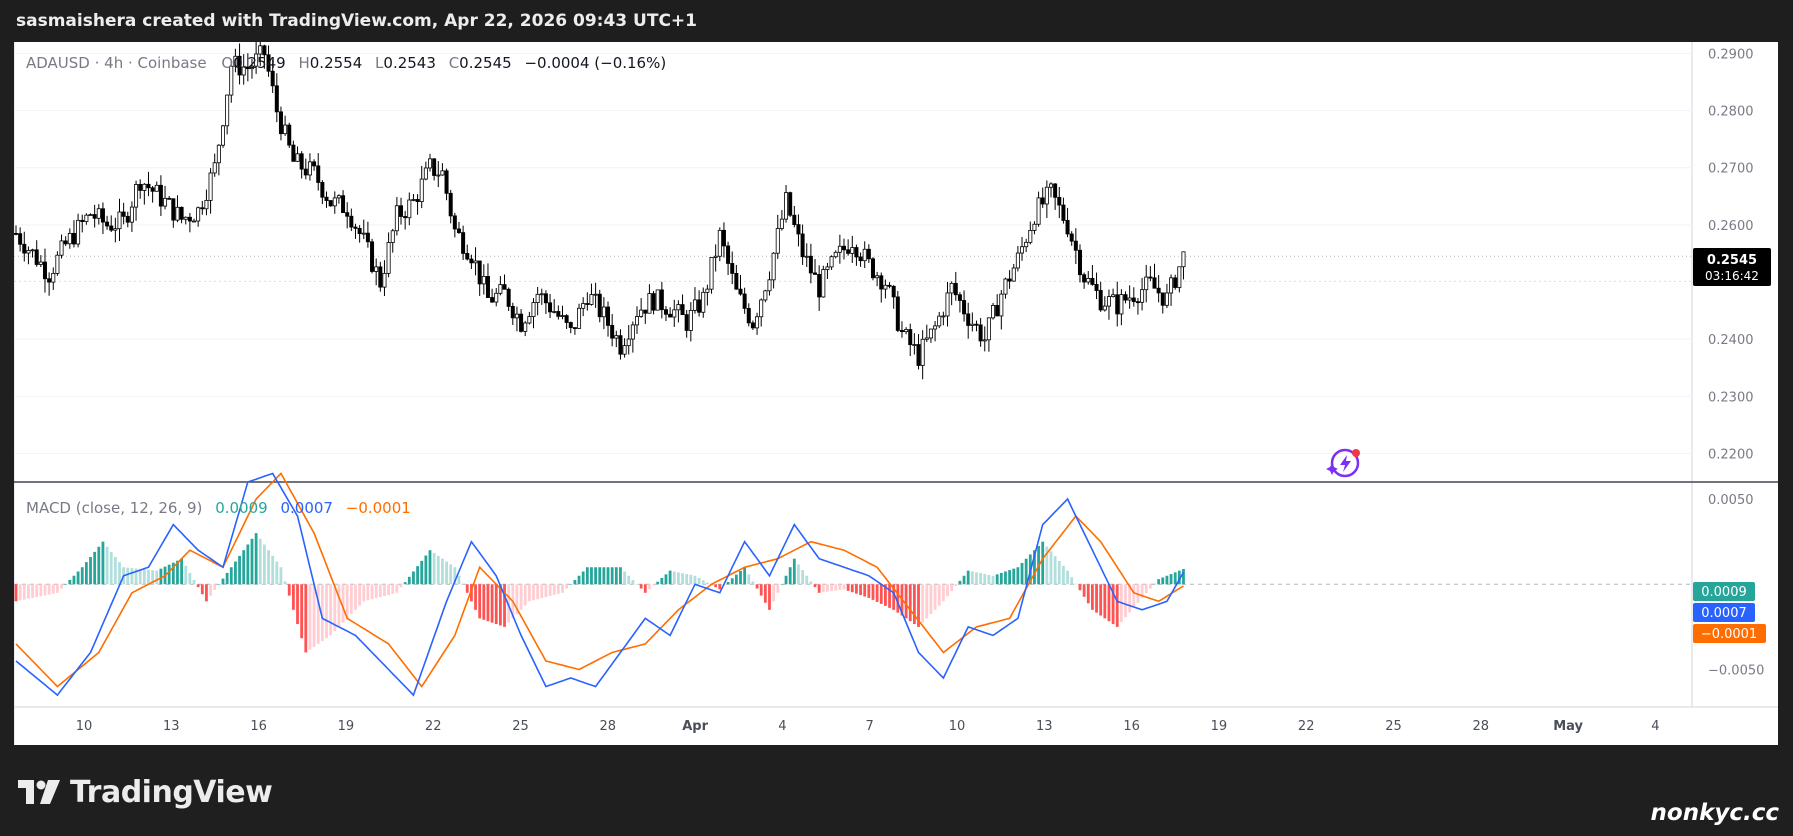 The width and height of the screenshot is (1793, 836). What do you see at coordinates (336, 63) in the screenshot?
I see `high-value: 0.2554` at bounding box center [336, 63].